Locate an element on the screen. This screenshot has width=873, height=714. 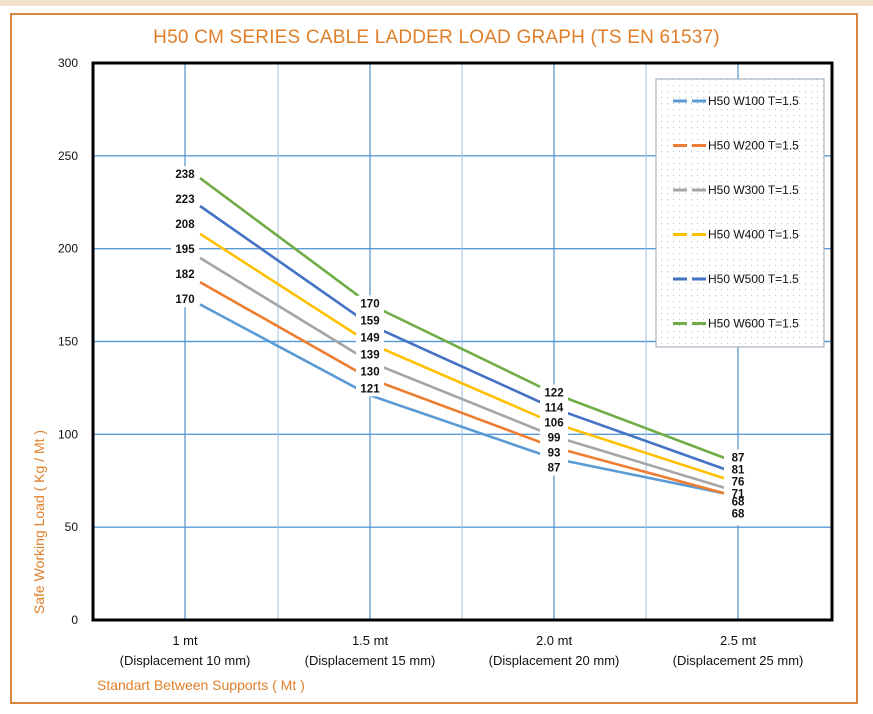
y-tick-label: 150 is located at coordinates (68, 342).